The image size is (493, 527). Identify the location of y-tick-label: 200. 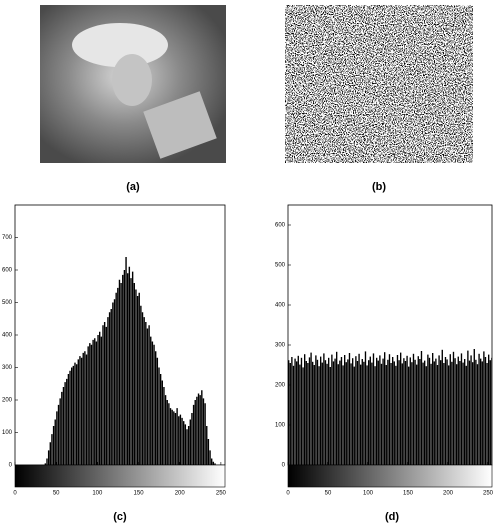
(7, 401).